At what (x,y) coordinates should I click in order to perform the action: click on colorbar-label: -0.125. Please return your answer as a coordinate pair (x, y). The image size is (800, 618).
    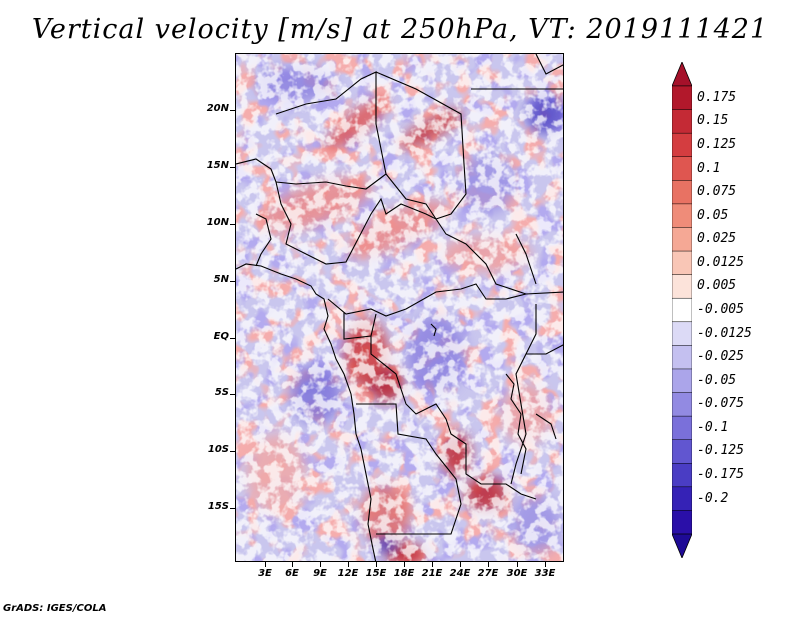
    Looking at the image, I should click on (720, 451).